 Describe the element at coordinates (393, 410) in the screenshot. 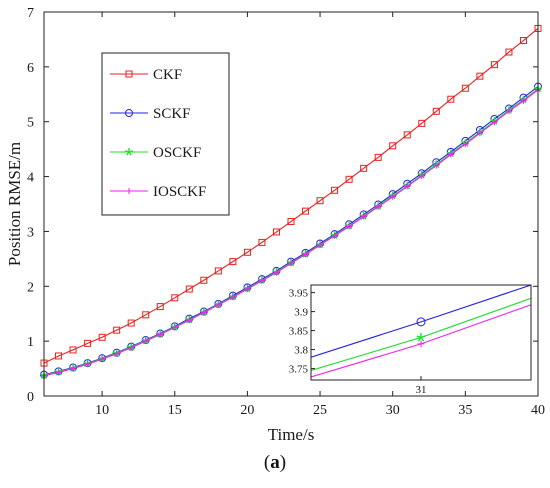

I see `x-tick-label: 30` at that location.